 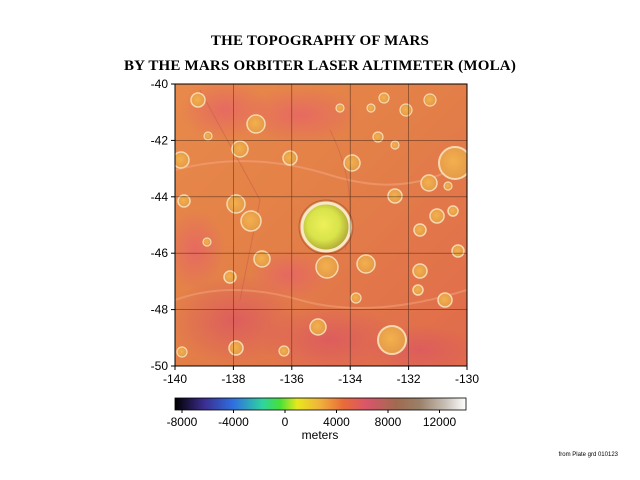 What do you see at coordinates (440, 422) in the screenshot?
I see `colorbar-tick-label: 12000` at bounding box center [440, 422].